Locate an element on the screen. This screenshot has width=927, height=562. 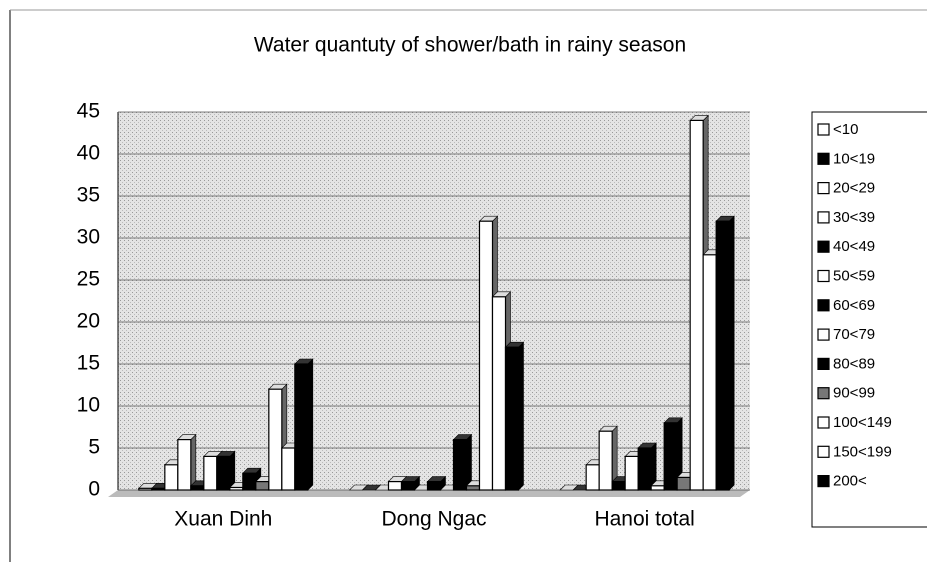
legend-label: 10<19 is located at coordinates (854, 158).